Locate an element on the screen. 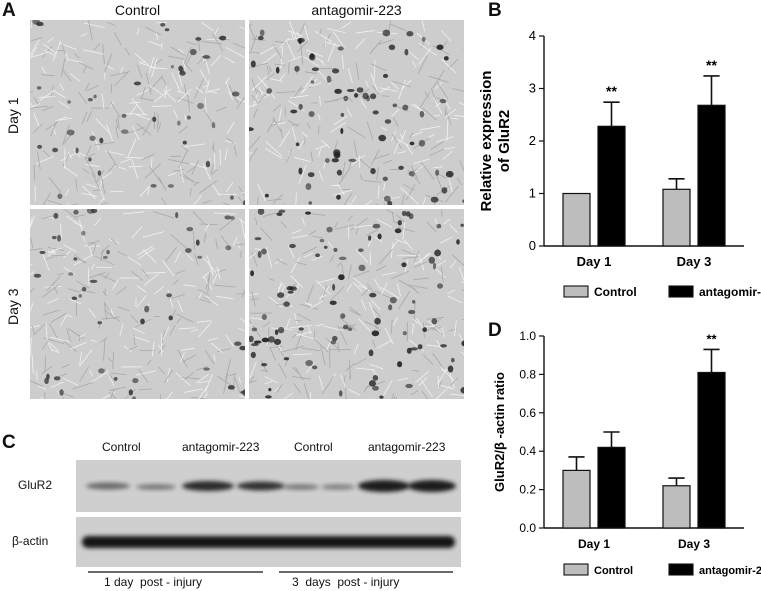  band-glur2-lane1 is located at coordinates (108, 486).